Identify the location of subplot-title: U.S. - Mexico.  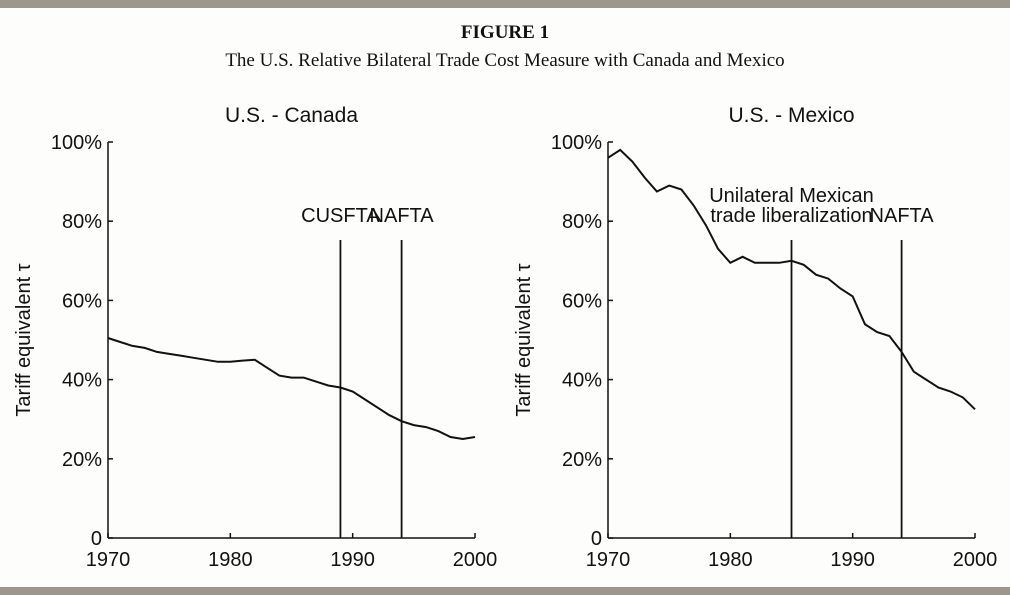
(791, 115).